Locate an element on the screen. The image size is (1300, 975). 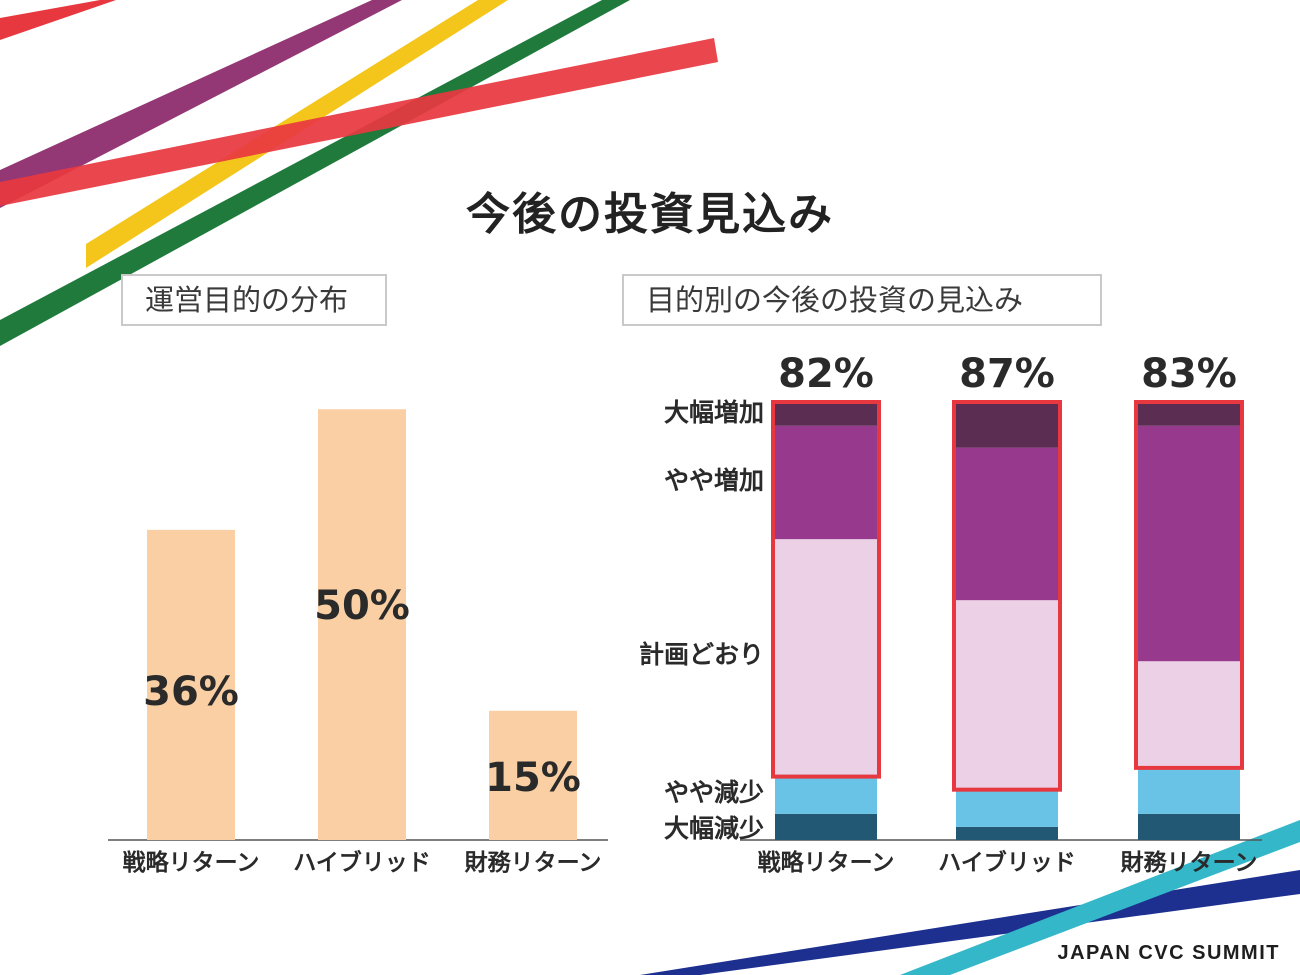
series-label: 大幅増加 is located at coordinates (714, 412).